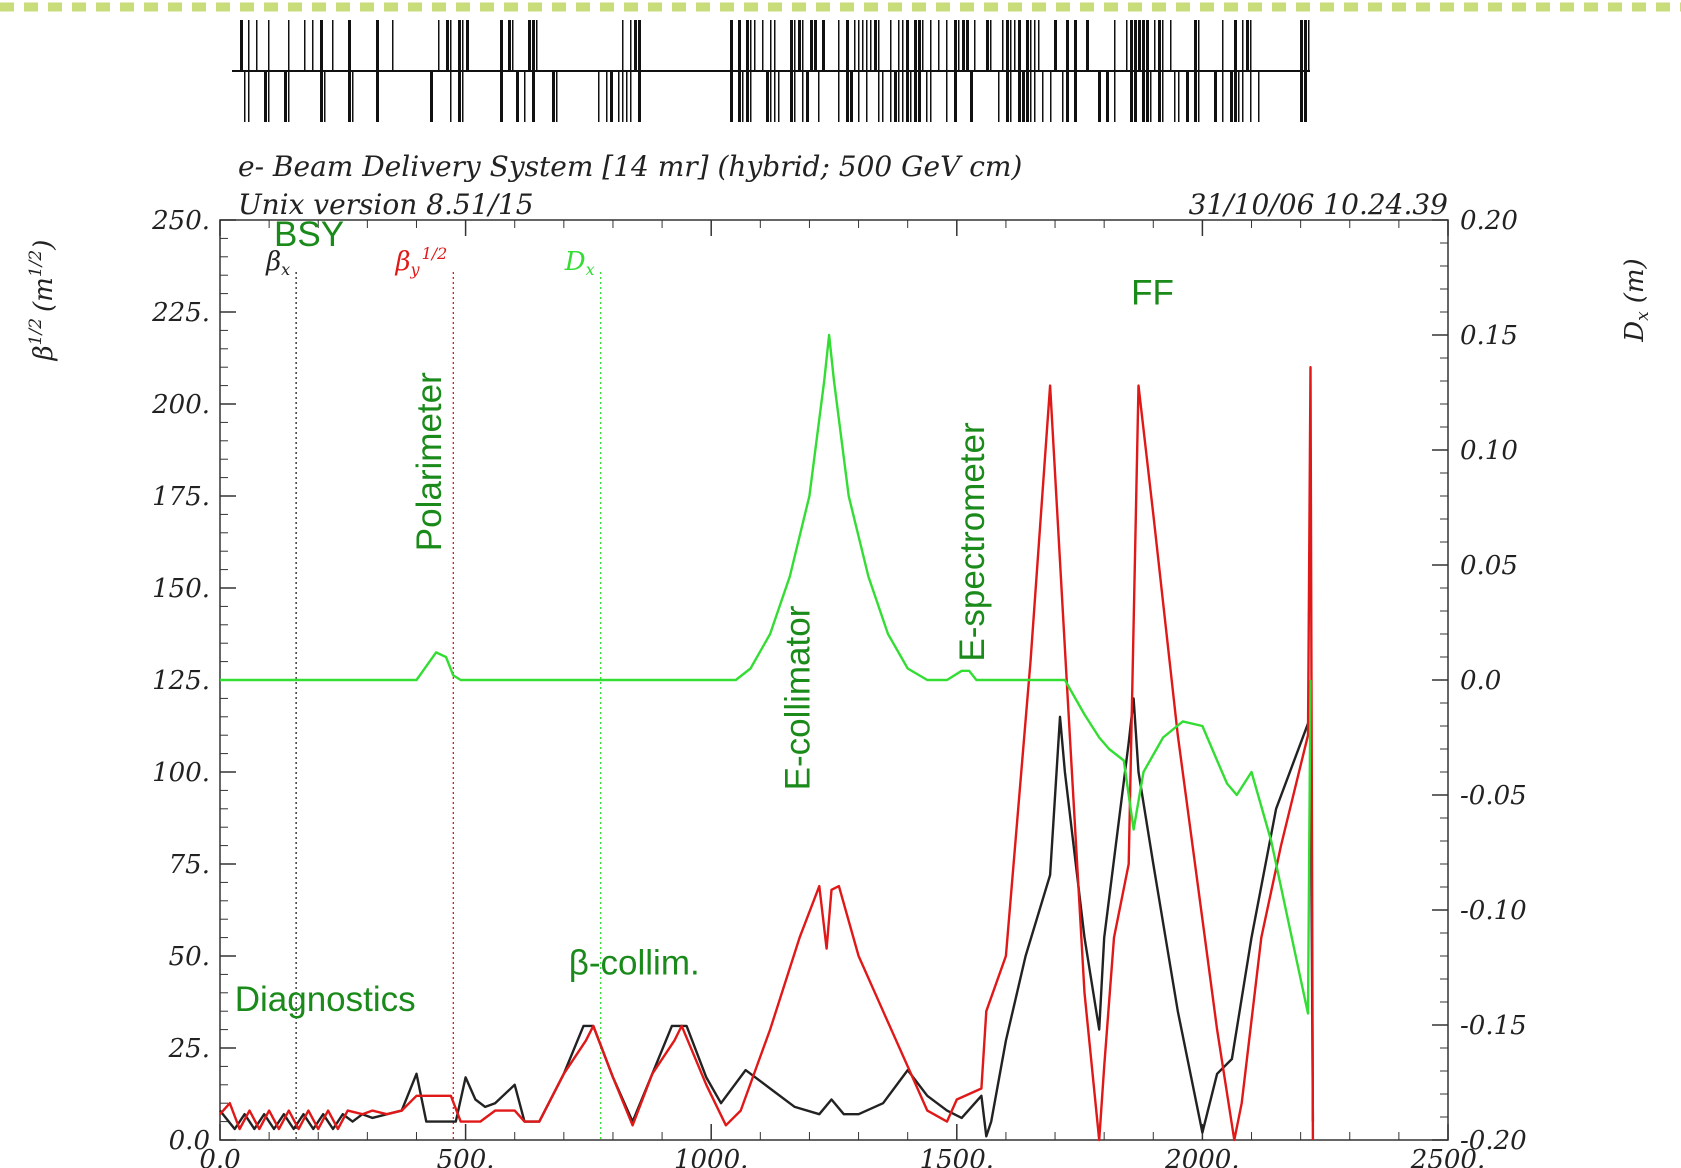  I want to click on left-axis-title-close: ), so click(44, 245).